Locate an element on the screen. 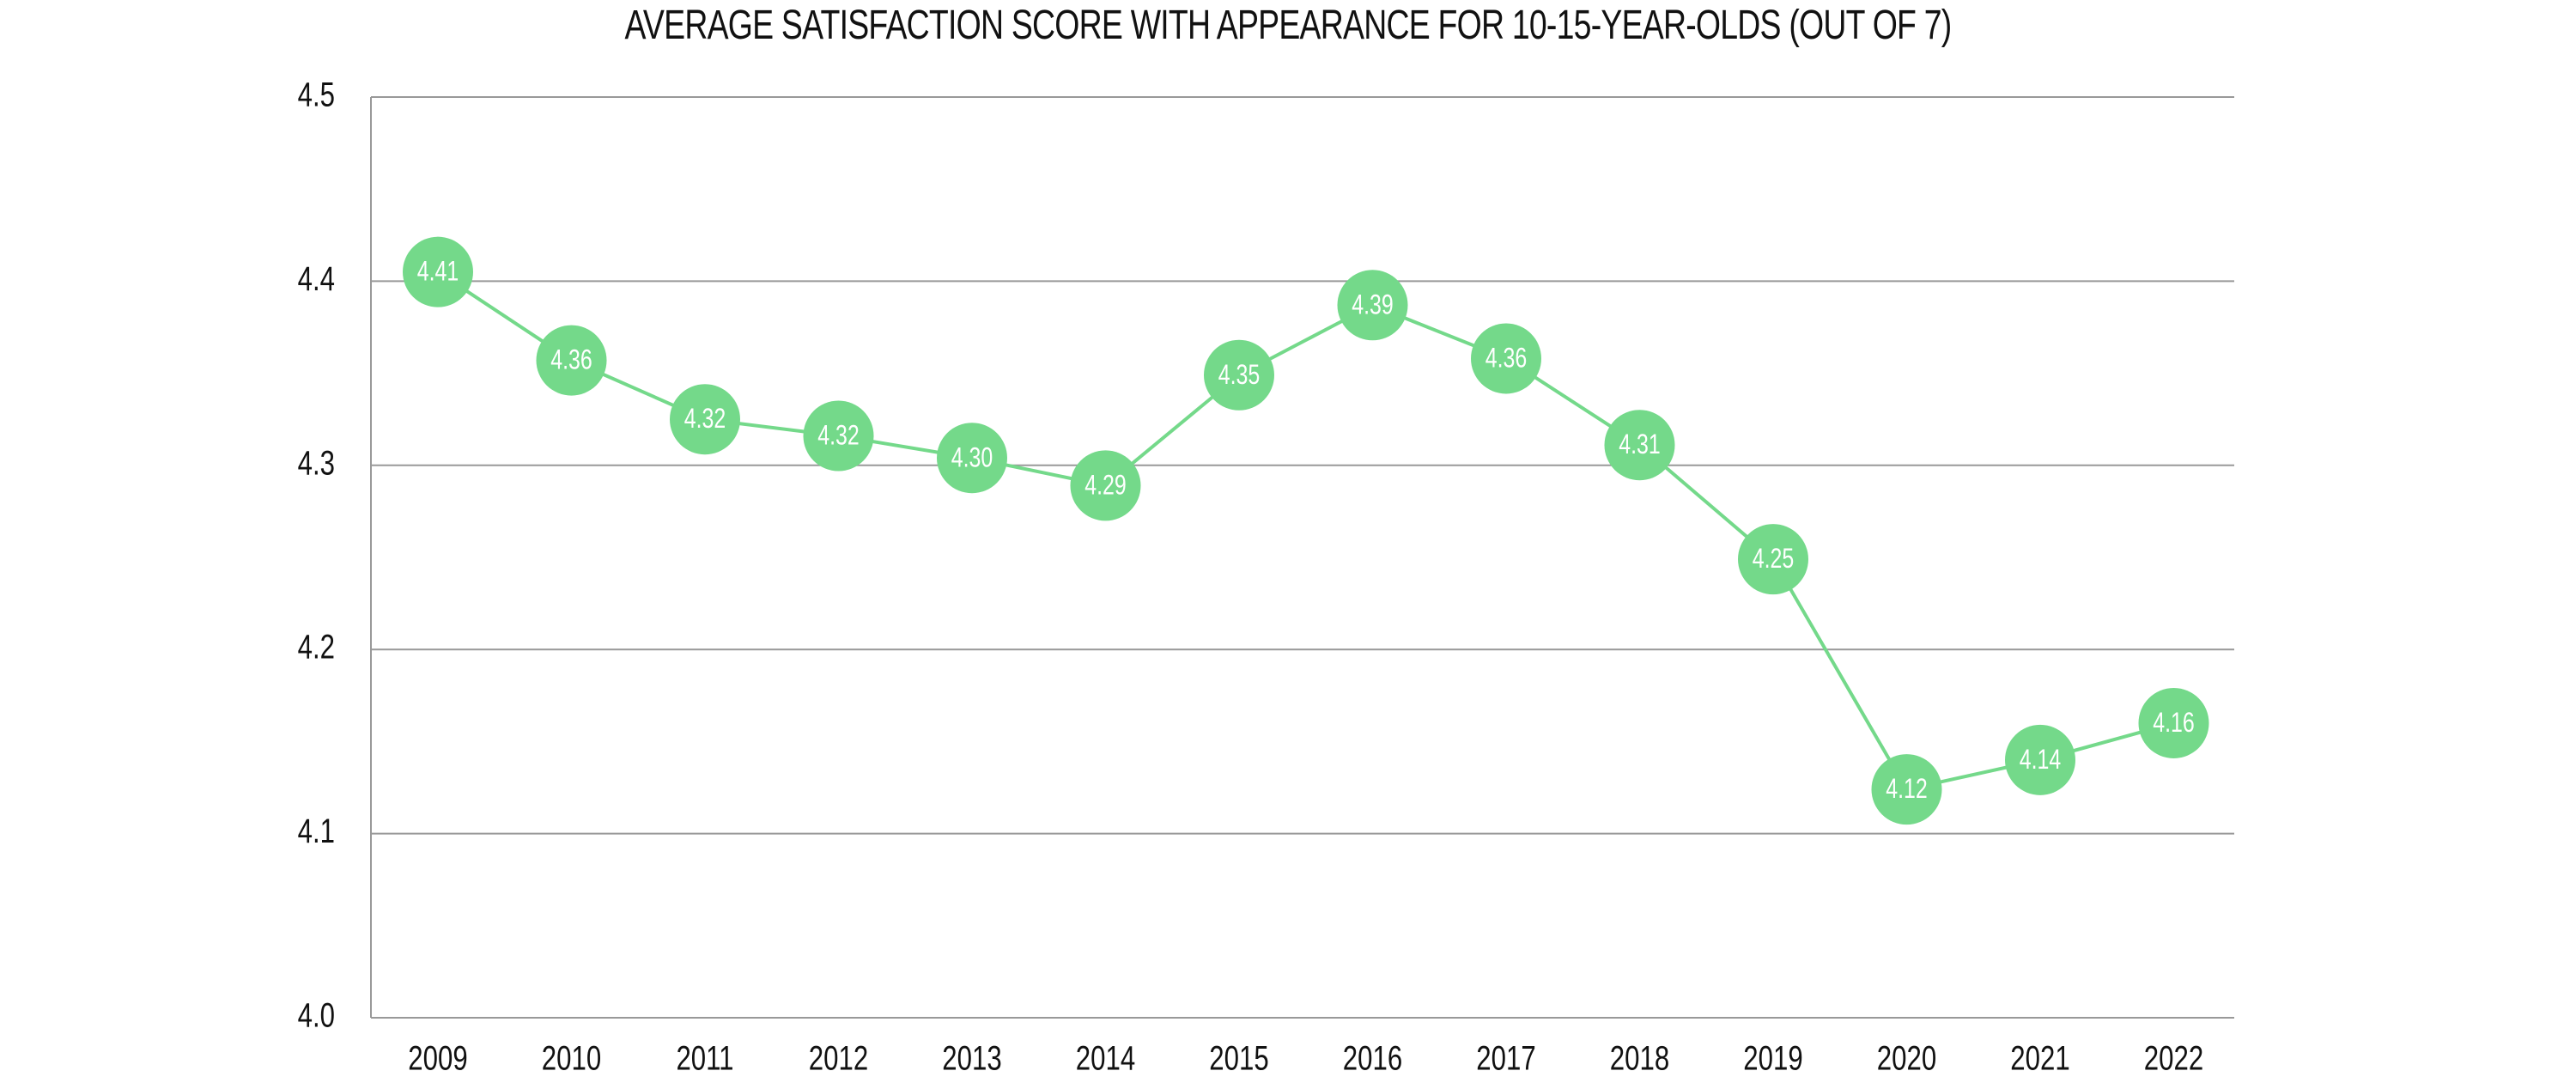 The image size is (2576, 1077). data-label: 4.12 is located at coordinates (1907, 789).